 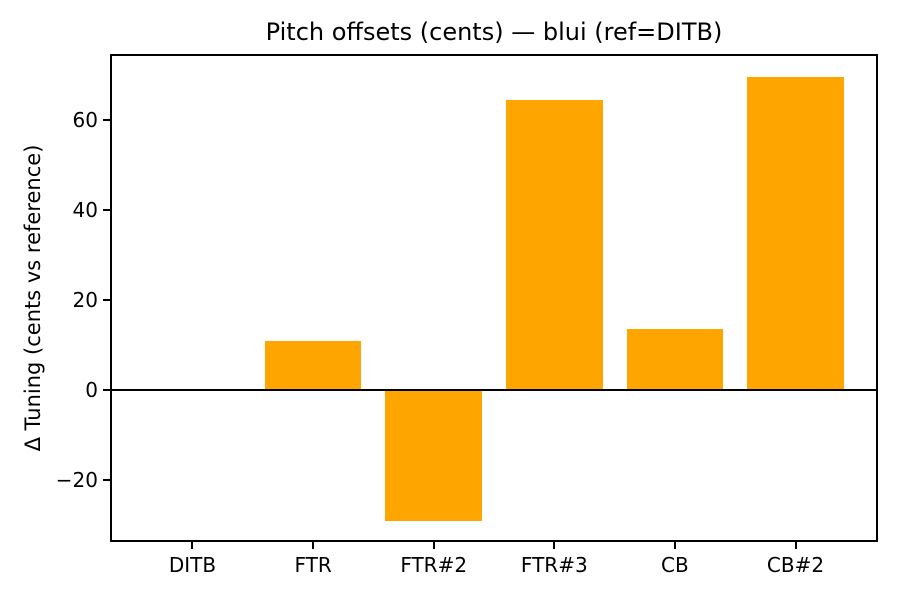 I want to click on y-tick-label: −20, so click(x=76, y=480).